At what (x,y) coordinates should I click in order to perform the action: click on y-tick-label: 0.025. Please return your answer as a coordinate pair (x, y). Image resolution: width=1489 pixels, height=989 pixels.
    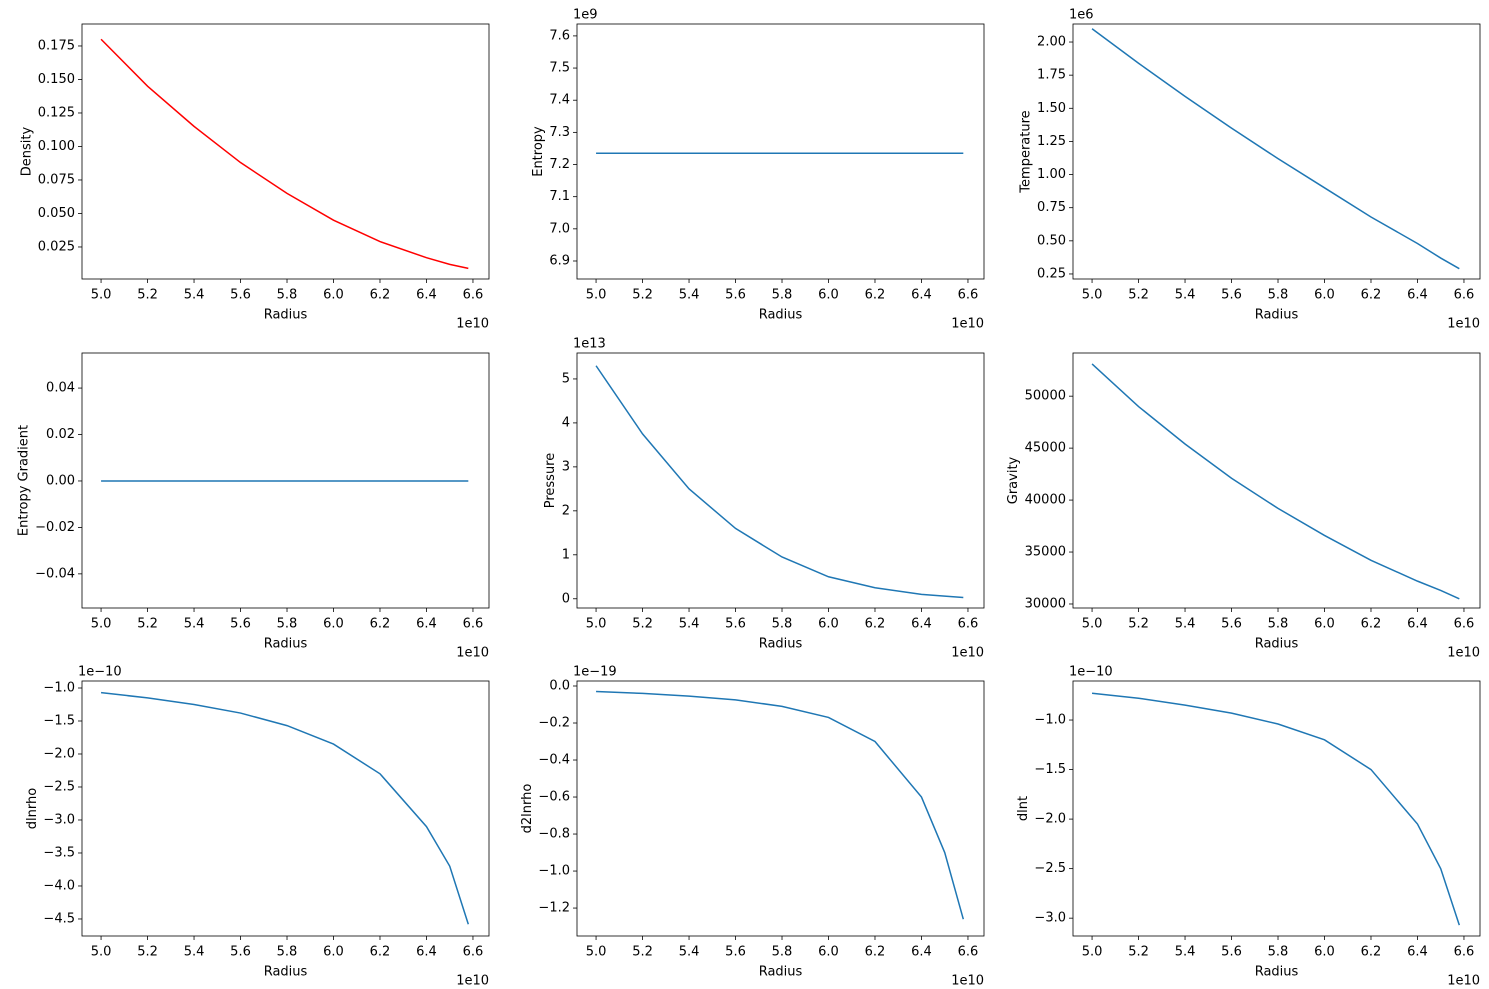
    Looking at the image, I should click on (56, 246).